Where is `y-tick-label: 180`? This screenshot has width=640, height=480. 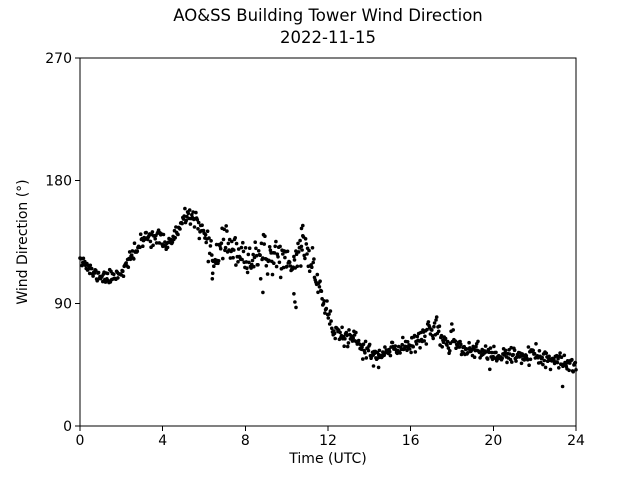
y-tick-label: 180 is located at coordinates (58, 182).